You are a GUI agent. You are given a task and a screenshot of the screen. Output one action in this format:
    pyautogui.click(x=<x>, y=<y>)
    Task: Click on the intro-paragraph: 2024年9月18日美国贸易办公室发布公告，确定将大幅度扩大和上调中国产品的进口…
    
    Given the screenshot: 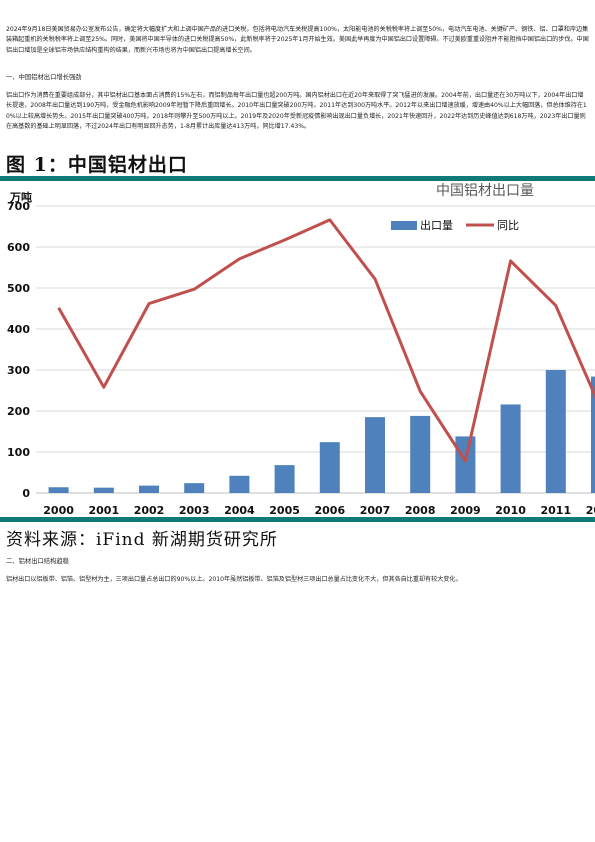 What is the action you would take?
    pyautogui.click(x=297, y=40)
    